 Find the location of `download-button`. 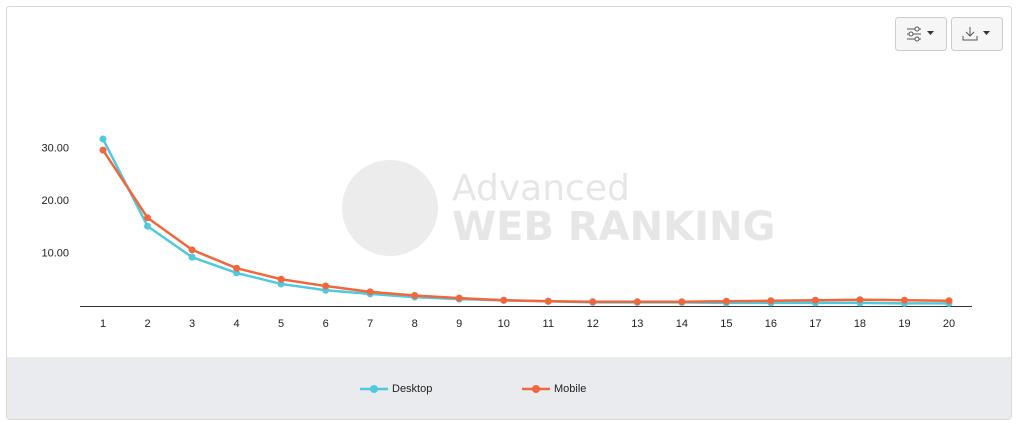

download-button is located at coordinates (977, 34).